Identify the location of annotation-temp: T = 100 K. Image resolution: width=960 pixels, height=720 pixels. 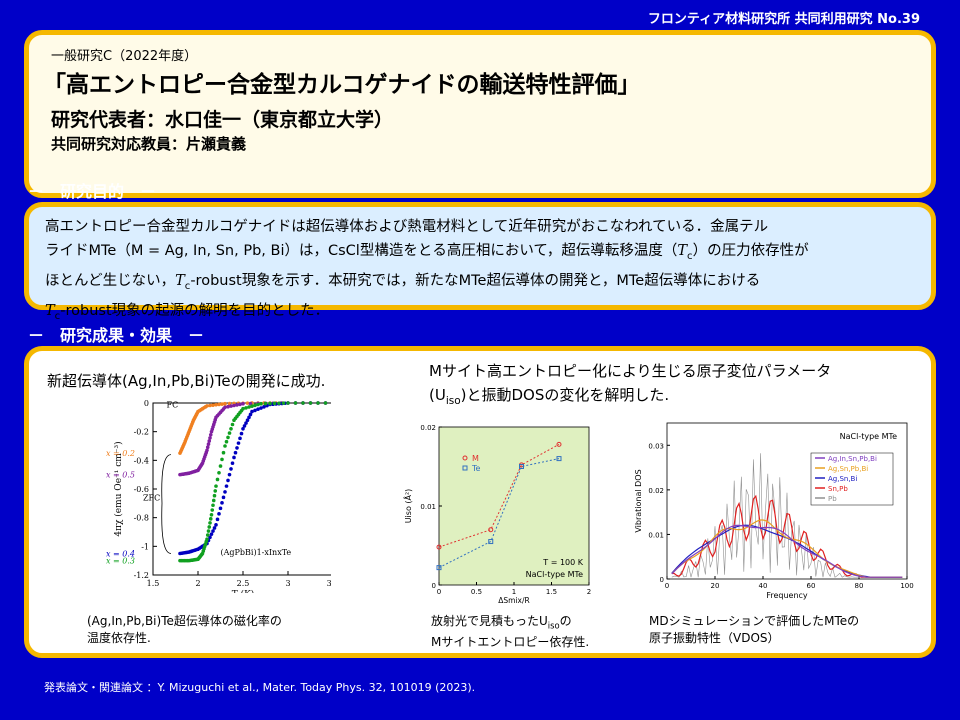
(562, 562).